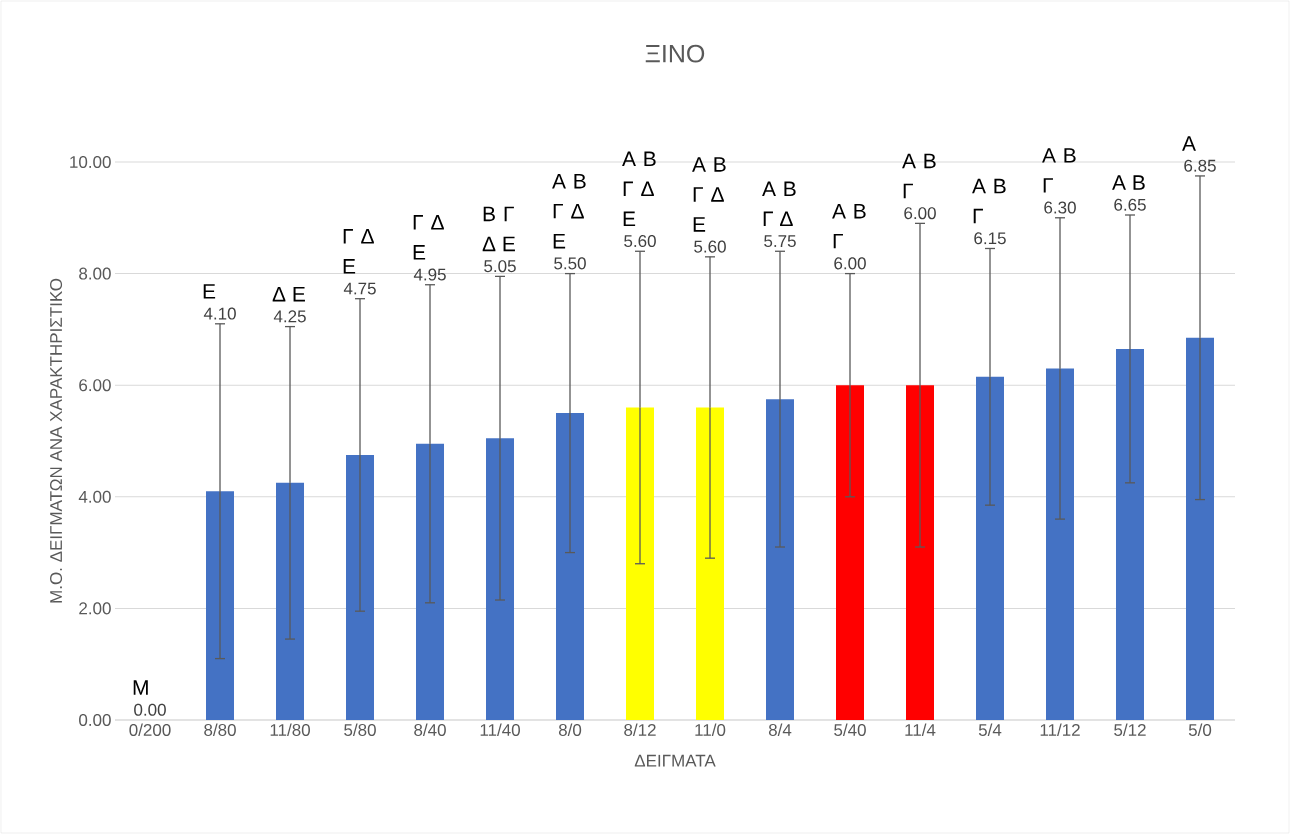 Image resolution: width=1290 pixels, height=834 pixels. I want to click on x-tick-label: 11/40, so click(500, 730).